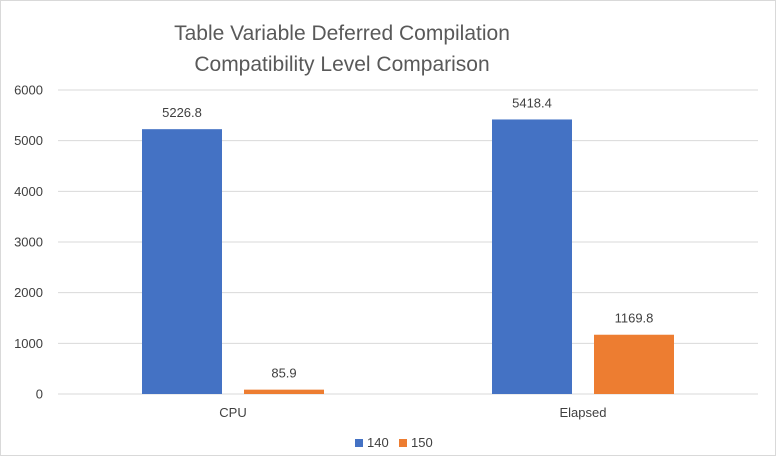 The width and height of the screenshot is (776, 456). I want to click on x-category-label: CPU, so click(232, 412).